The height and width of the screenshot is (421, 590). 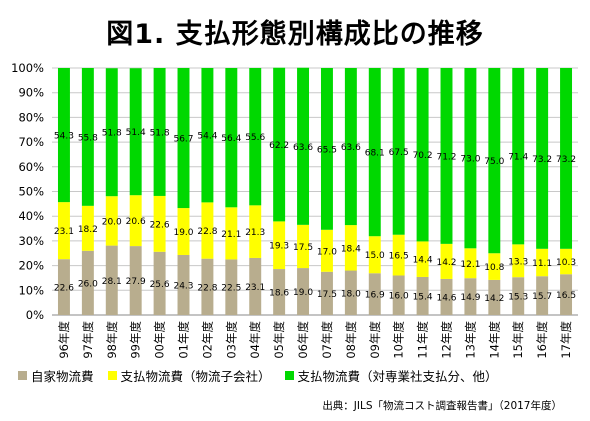 What do you see at coordinates (279, 340) in the screenshot?
I see `x-tick-label: 05年度` at bounding box center [279, 340].